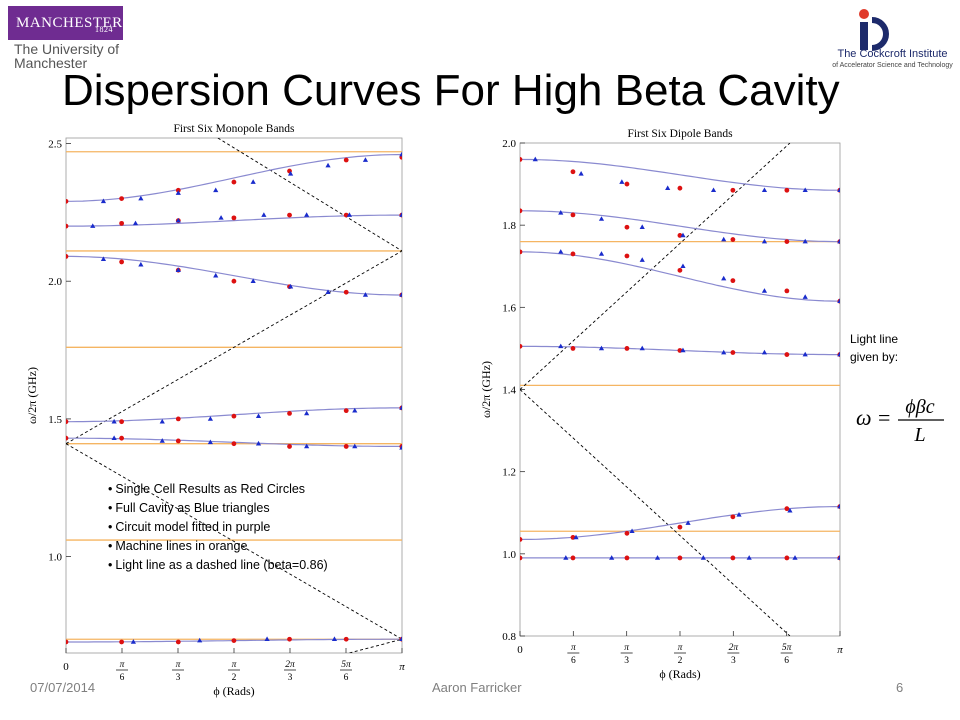 This screenshot has height=720, width=960. Describe the element at coordinates (900, 687) in the screenshot. I see `footer-page-number: 6` at that location.